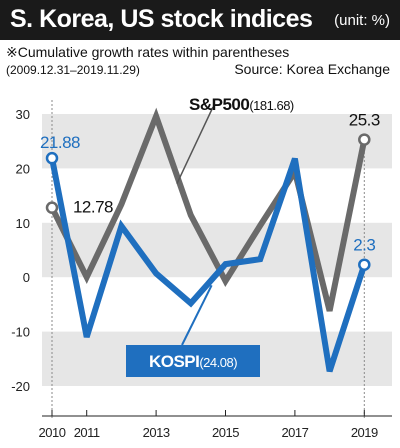 The width and height of the screenshot is (400, 448). Describe the element at coordinates (93, 207) in the screenshot. I see `sp500-start-value: 12.78` at that location.